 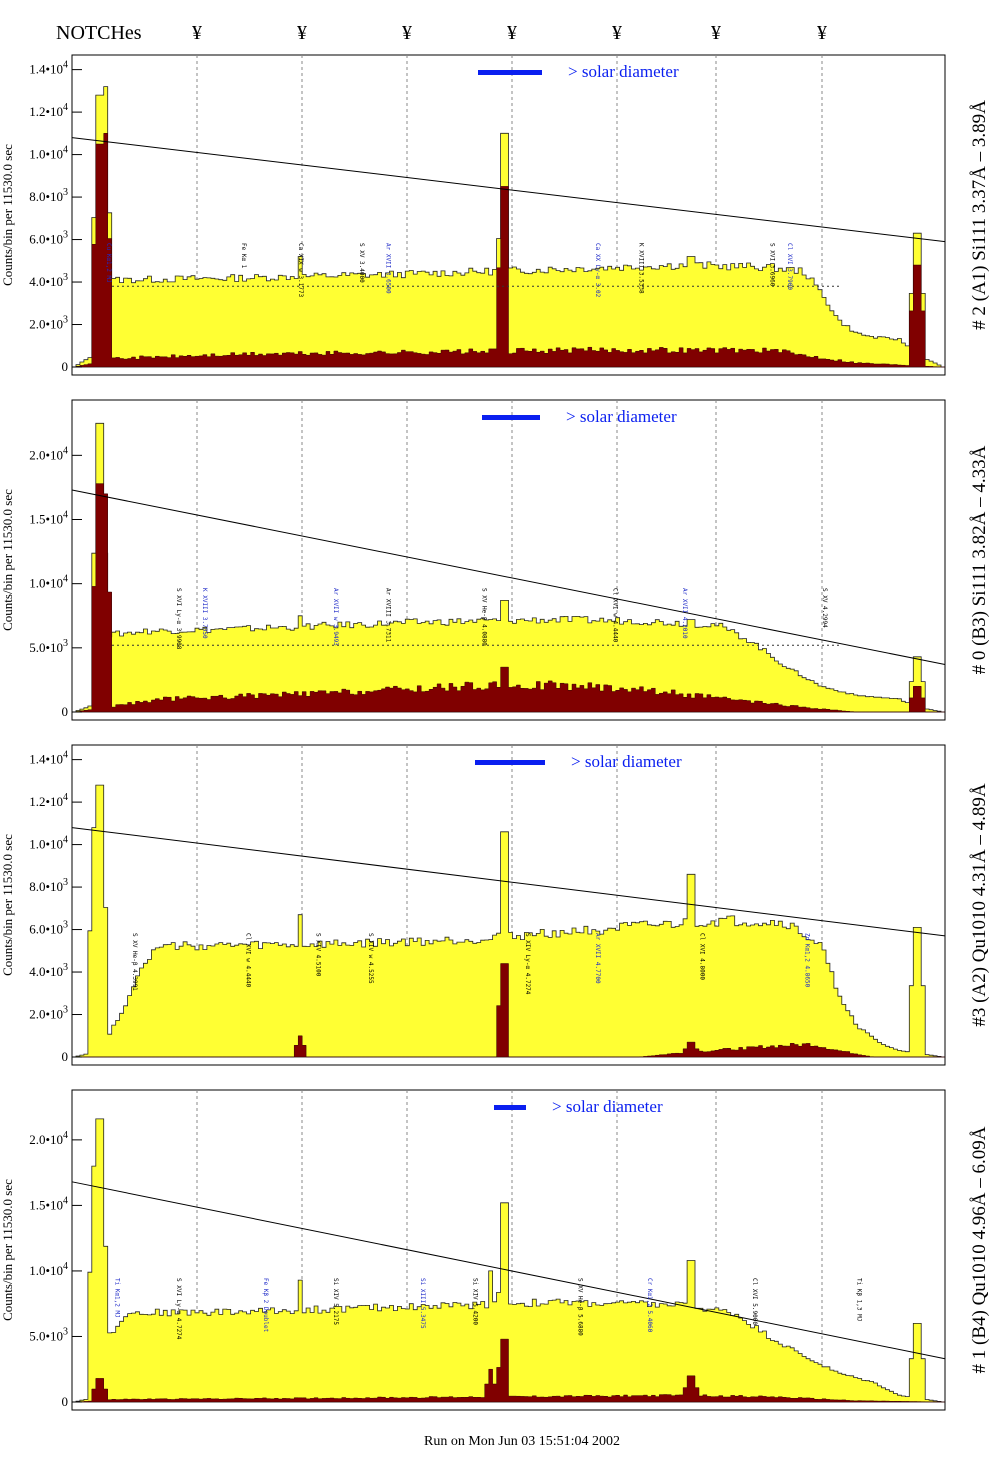 I want to click on notch-marker-2: ¥, so click(x=302, y=33).